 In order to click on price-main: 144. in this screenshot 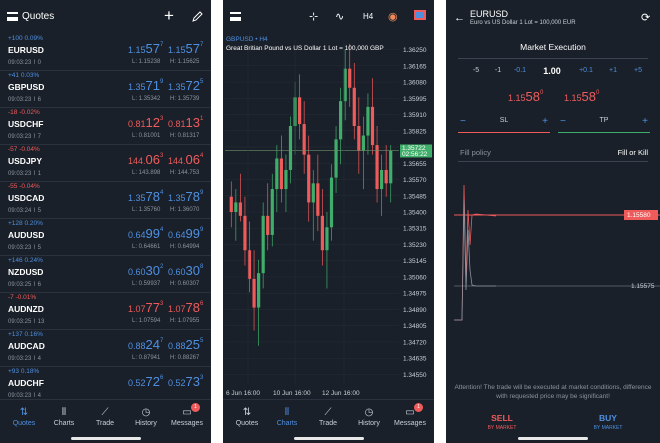, I will do `click(137, 161)`.